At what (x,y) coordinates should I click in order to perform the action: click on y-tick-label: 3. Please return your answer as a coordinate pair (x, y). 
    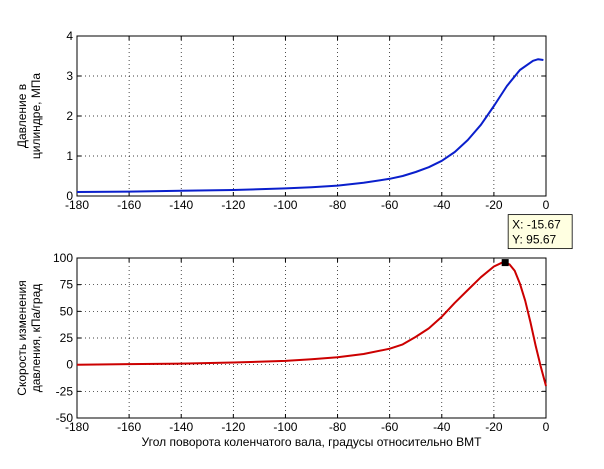
    Looking at the image, I should click on (69, 76).